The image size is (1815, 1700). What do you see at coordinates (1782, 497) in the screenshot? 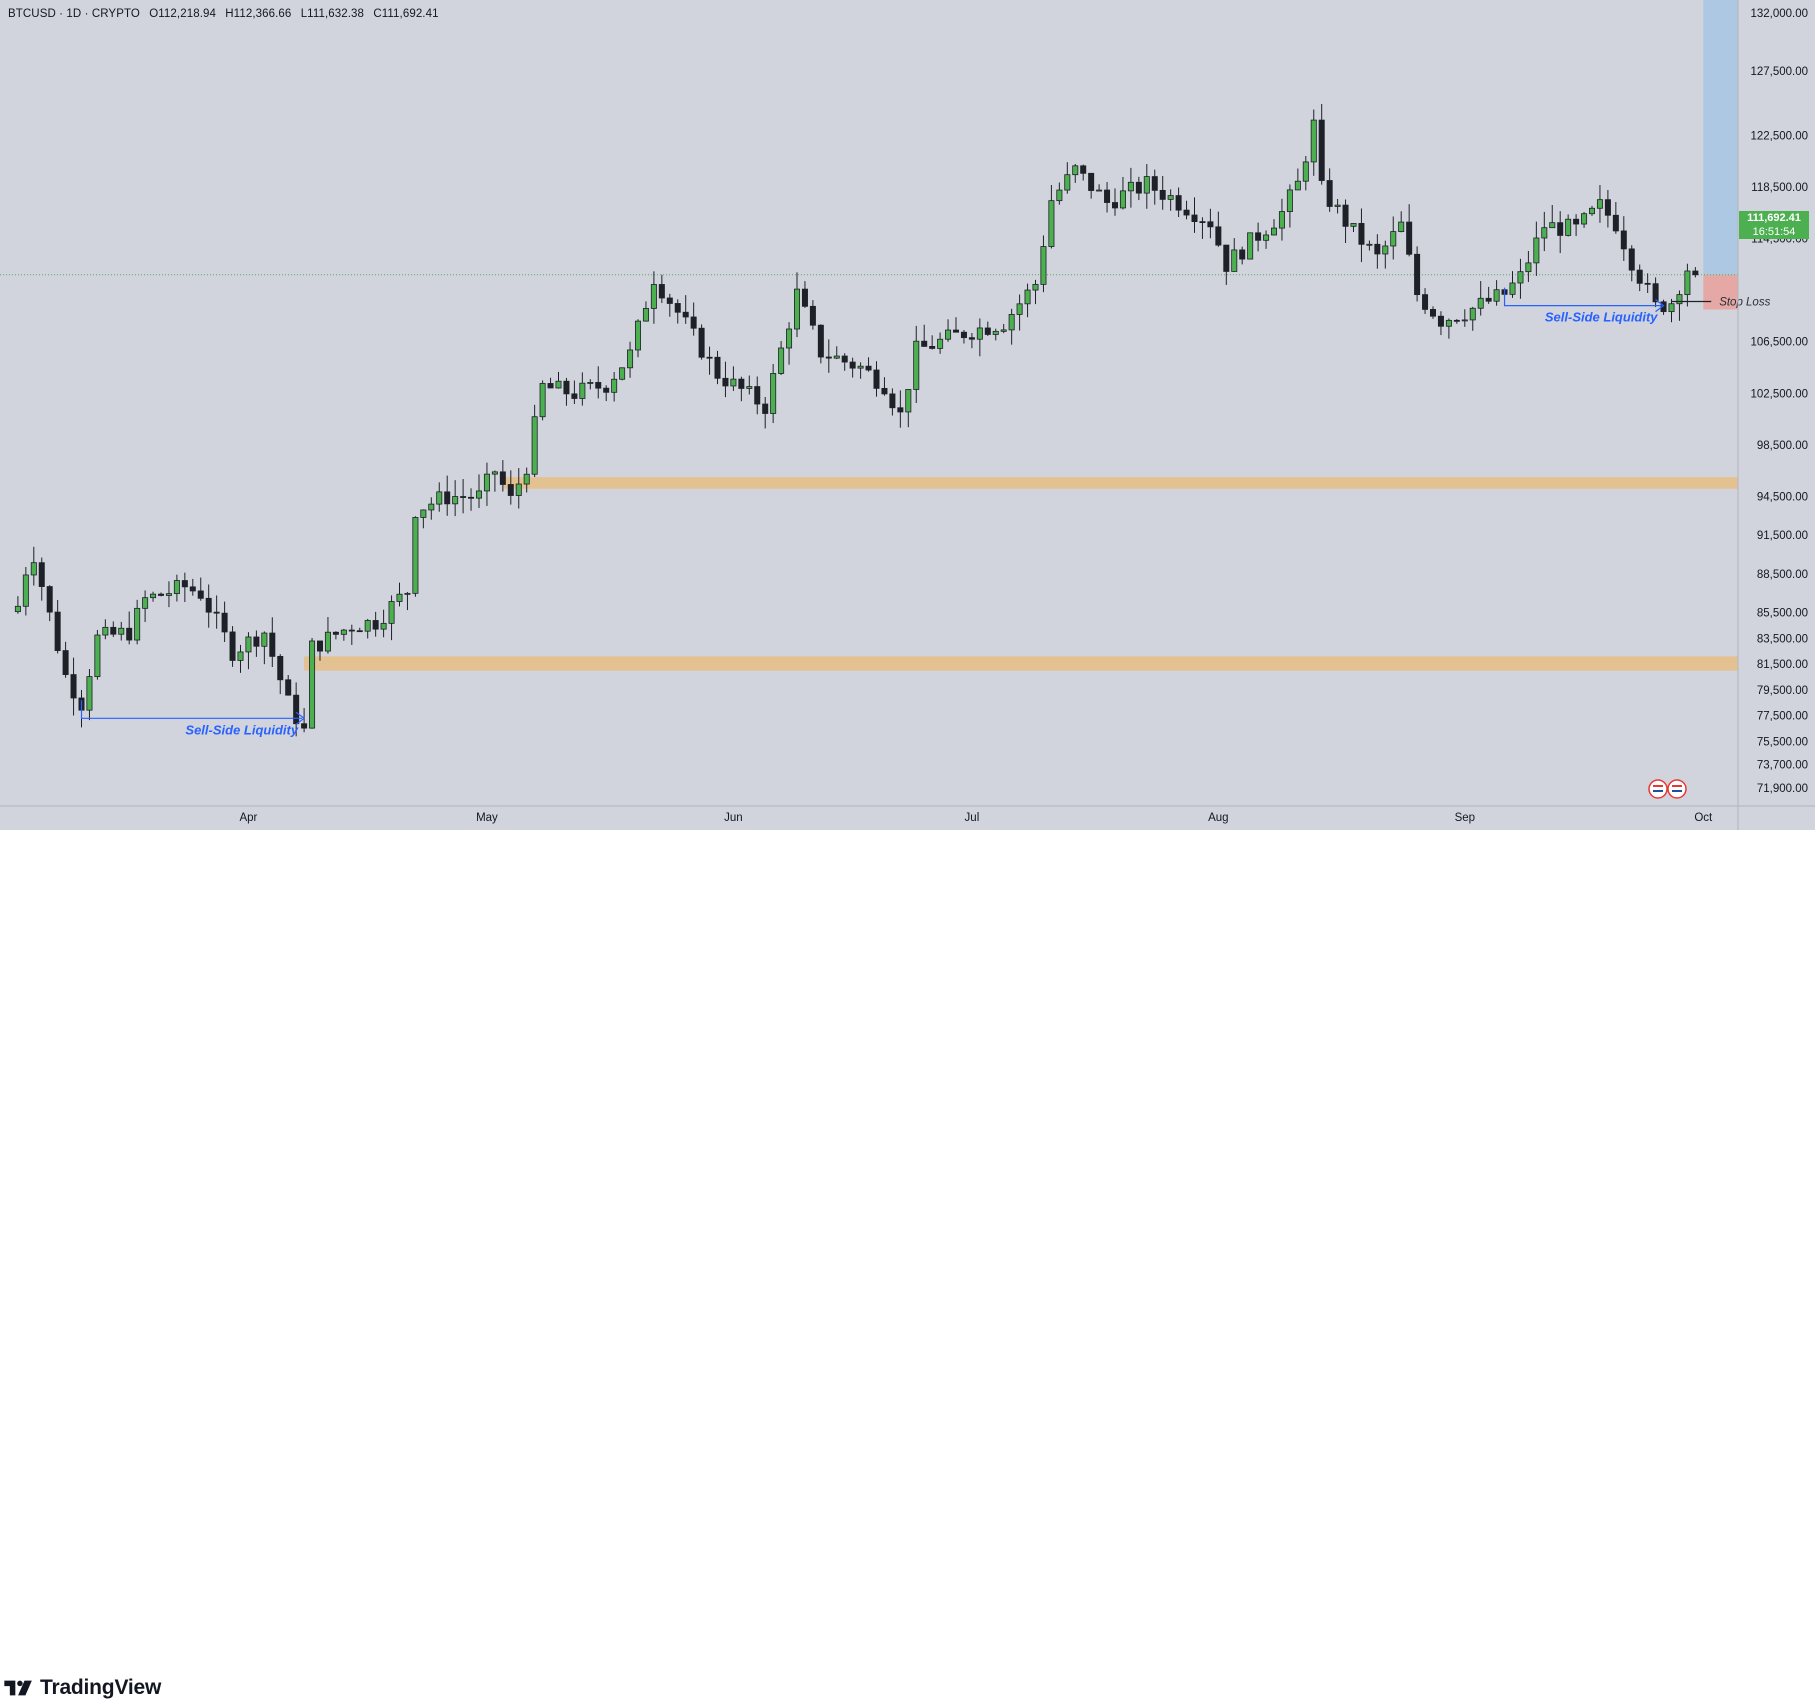
I see `price-tick-label: 94,500.00` at bounding box center [1782, 497].